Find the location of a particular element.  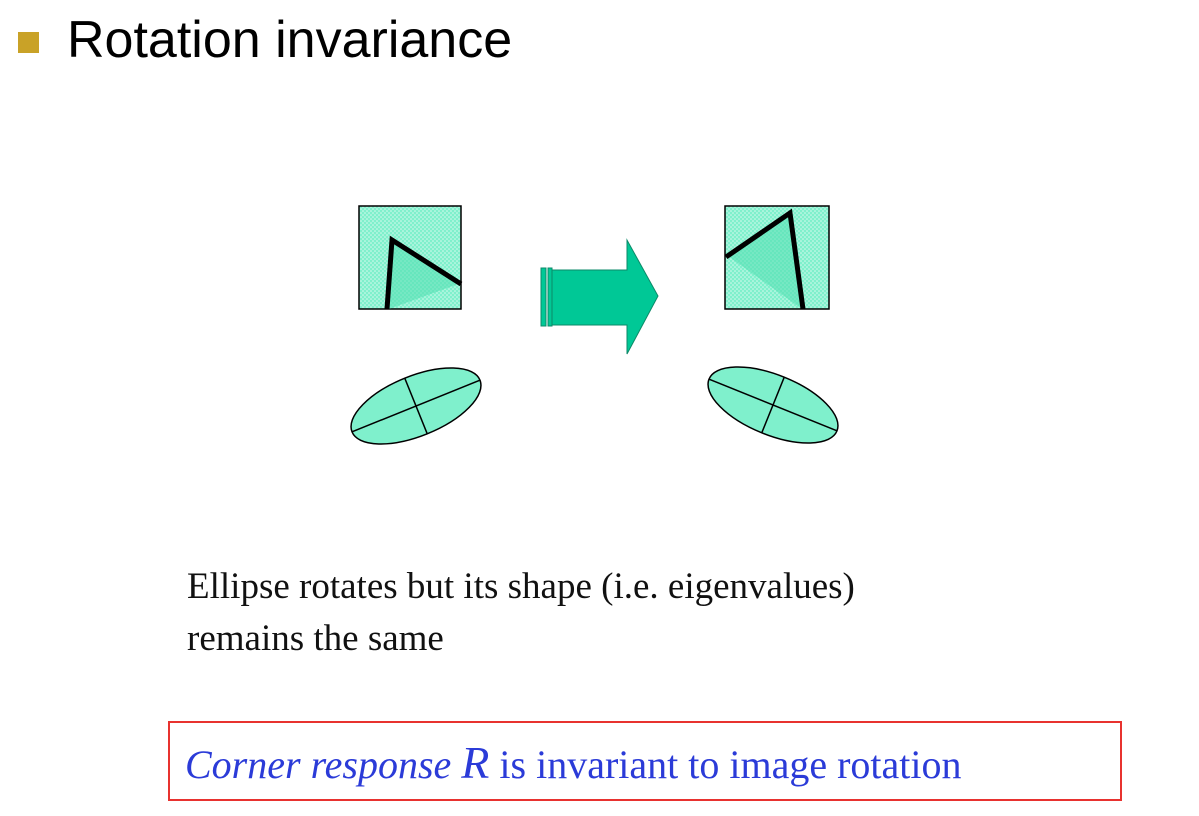

rotated-corner-patch is located at coordinates (777, 257).